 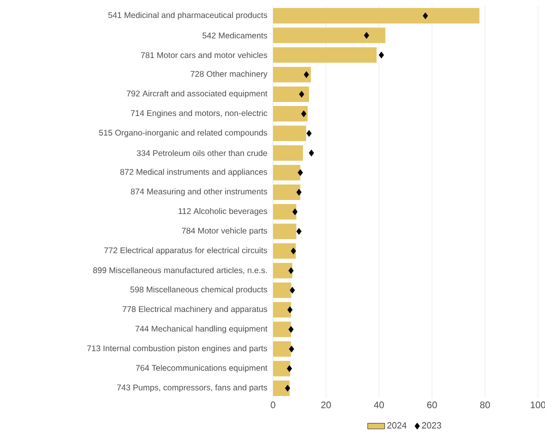 What do you see at coordinates (199, 290) in the screenshot?
I see `y-tick-label: 598 Miscellaneous chemical products` at bounding box center [199, 290].